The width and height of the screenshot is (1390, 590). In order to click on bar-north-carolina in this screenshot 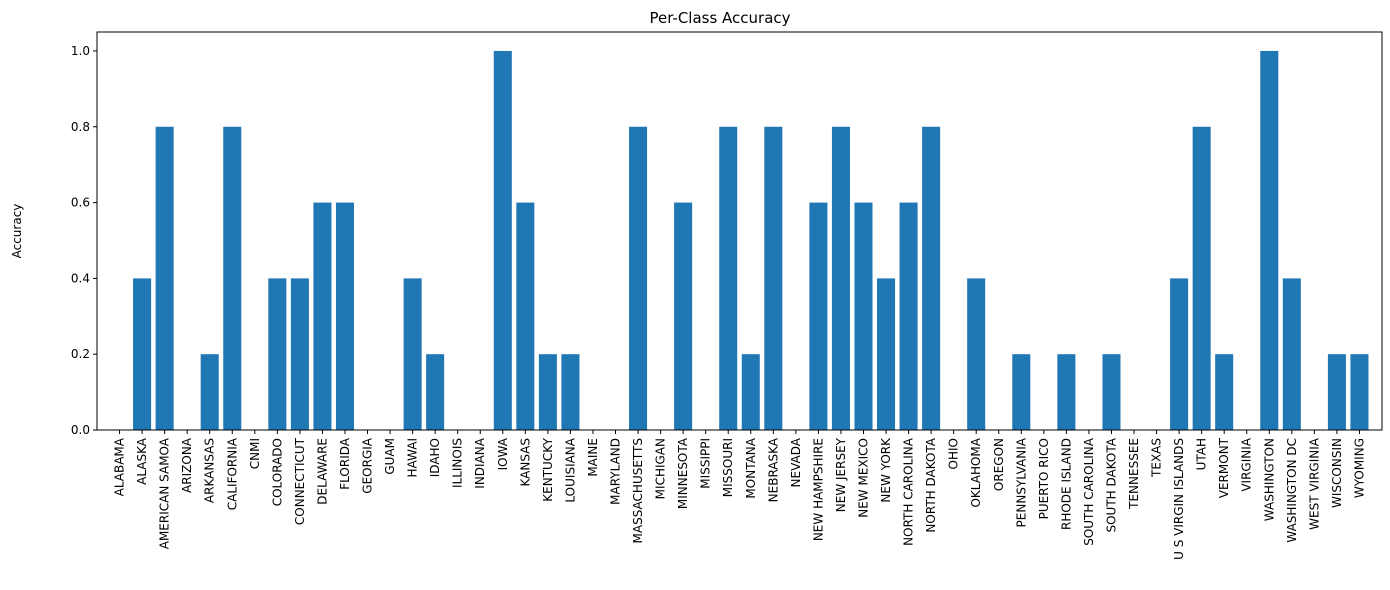, I will do `click(908, 316)`.